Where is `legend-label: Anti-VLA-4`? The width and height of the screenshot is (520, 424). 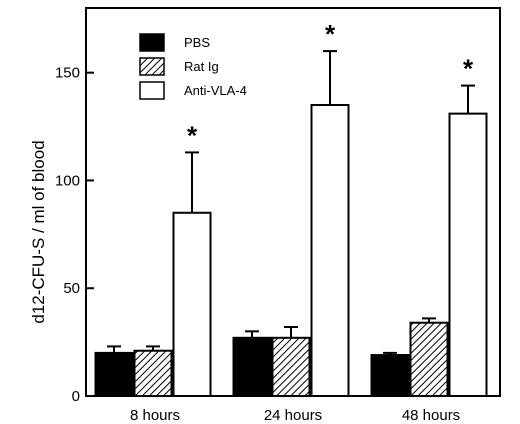 legend-label: Anti-VLA-4 is located at coordinates (215, 90).